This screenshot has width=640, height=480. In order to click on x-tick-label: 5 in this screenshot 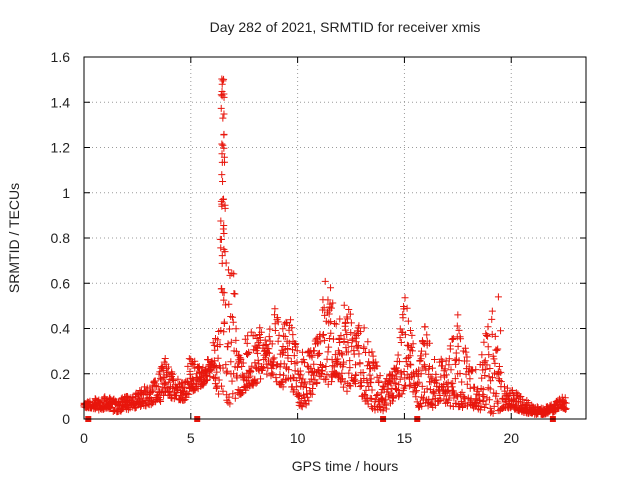, I will do `click(191, 438)`.